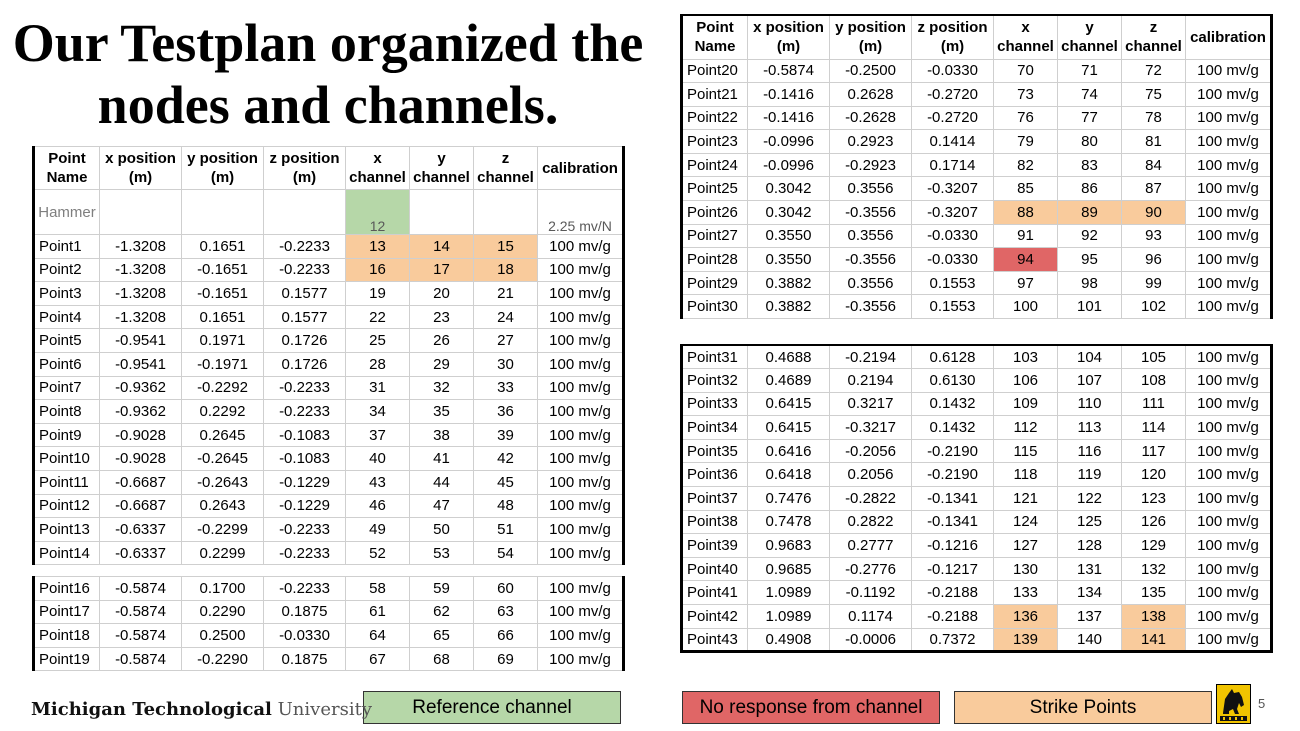  I want to click on table-row: Point6 -0.9541 -0.1971 0.1726 28 29 30 100 mv/g, so click(328, 364).